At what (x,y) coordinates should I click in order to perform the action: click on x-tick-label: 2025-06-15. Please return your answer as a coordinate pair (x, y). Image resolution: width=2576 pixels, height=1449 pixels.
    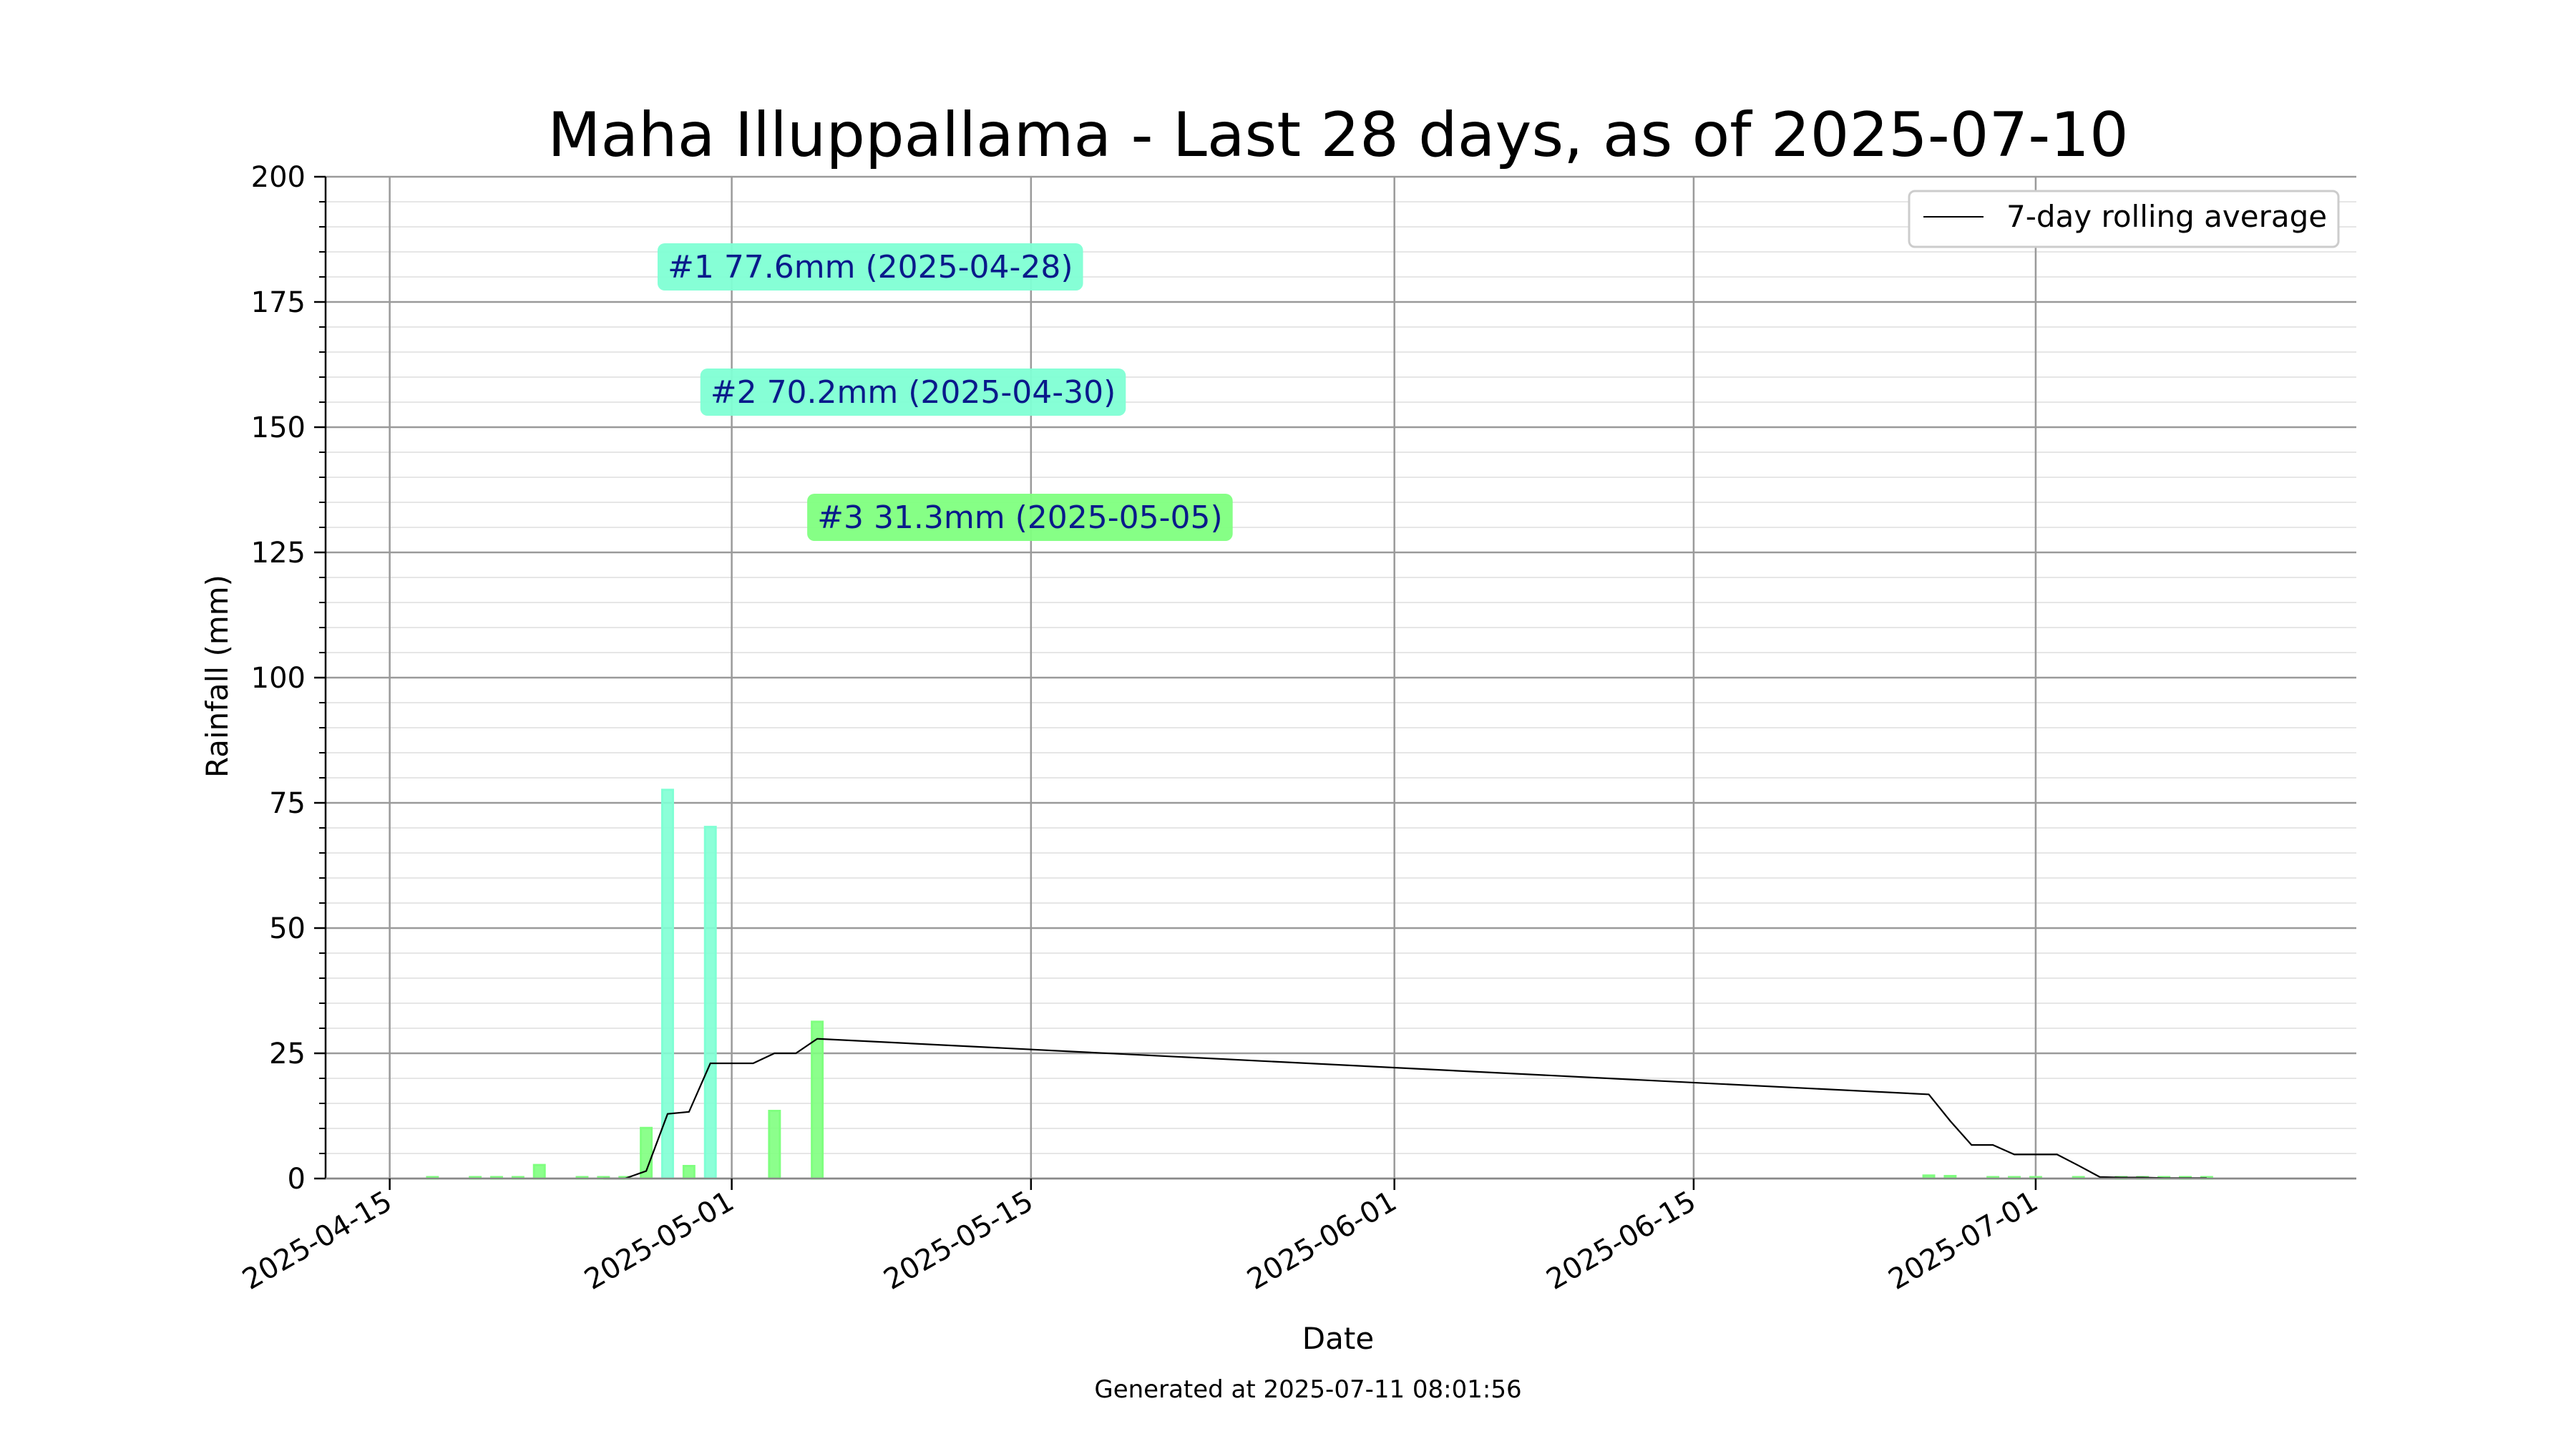
    Looking at the image, I should click on (1621, 1241).